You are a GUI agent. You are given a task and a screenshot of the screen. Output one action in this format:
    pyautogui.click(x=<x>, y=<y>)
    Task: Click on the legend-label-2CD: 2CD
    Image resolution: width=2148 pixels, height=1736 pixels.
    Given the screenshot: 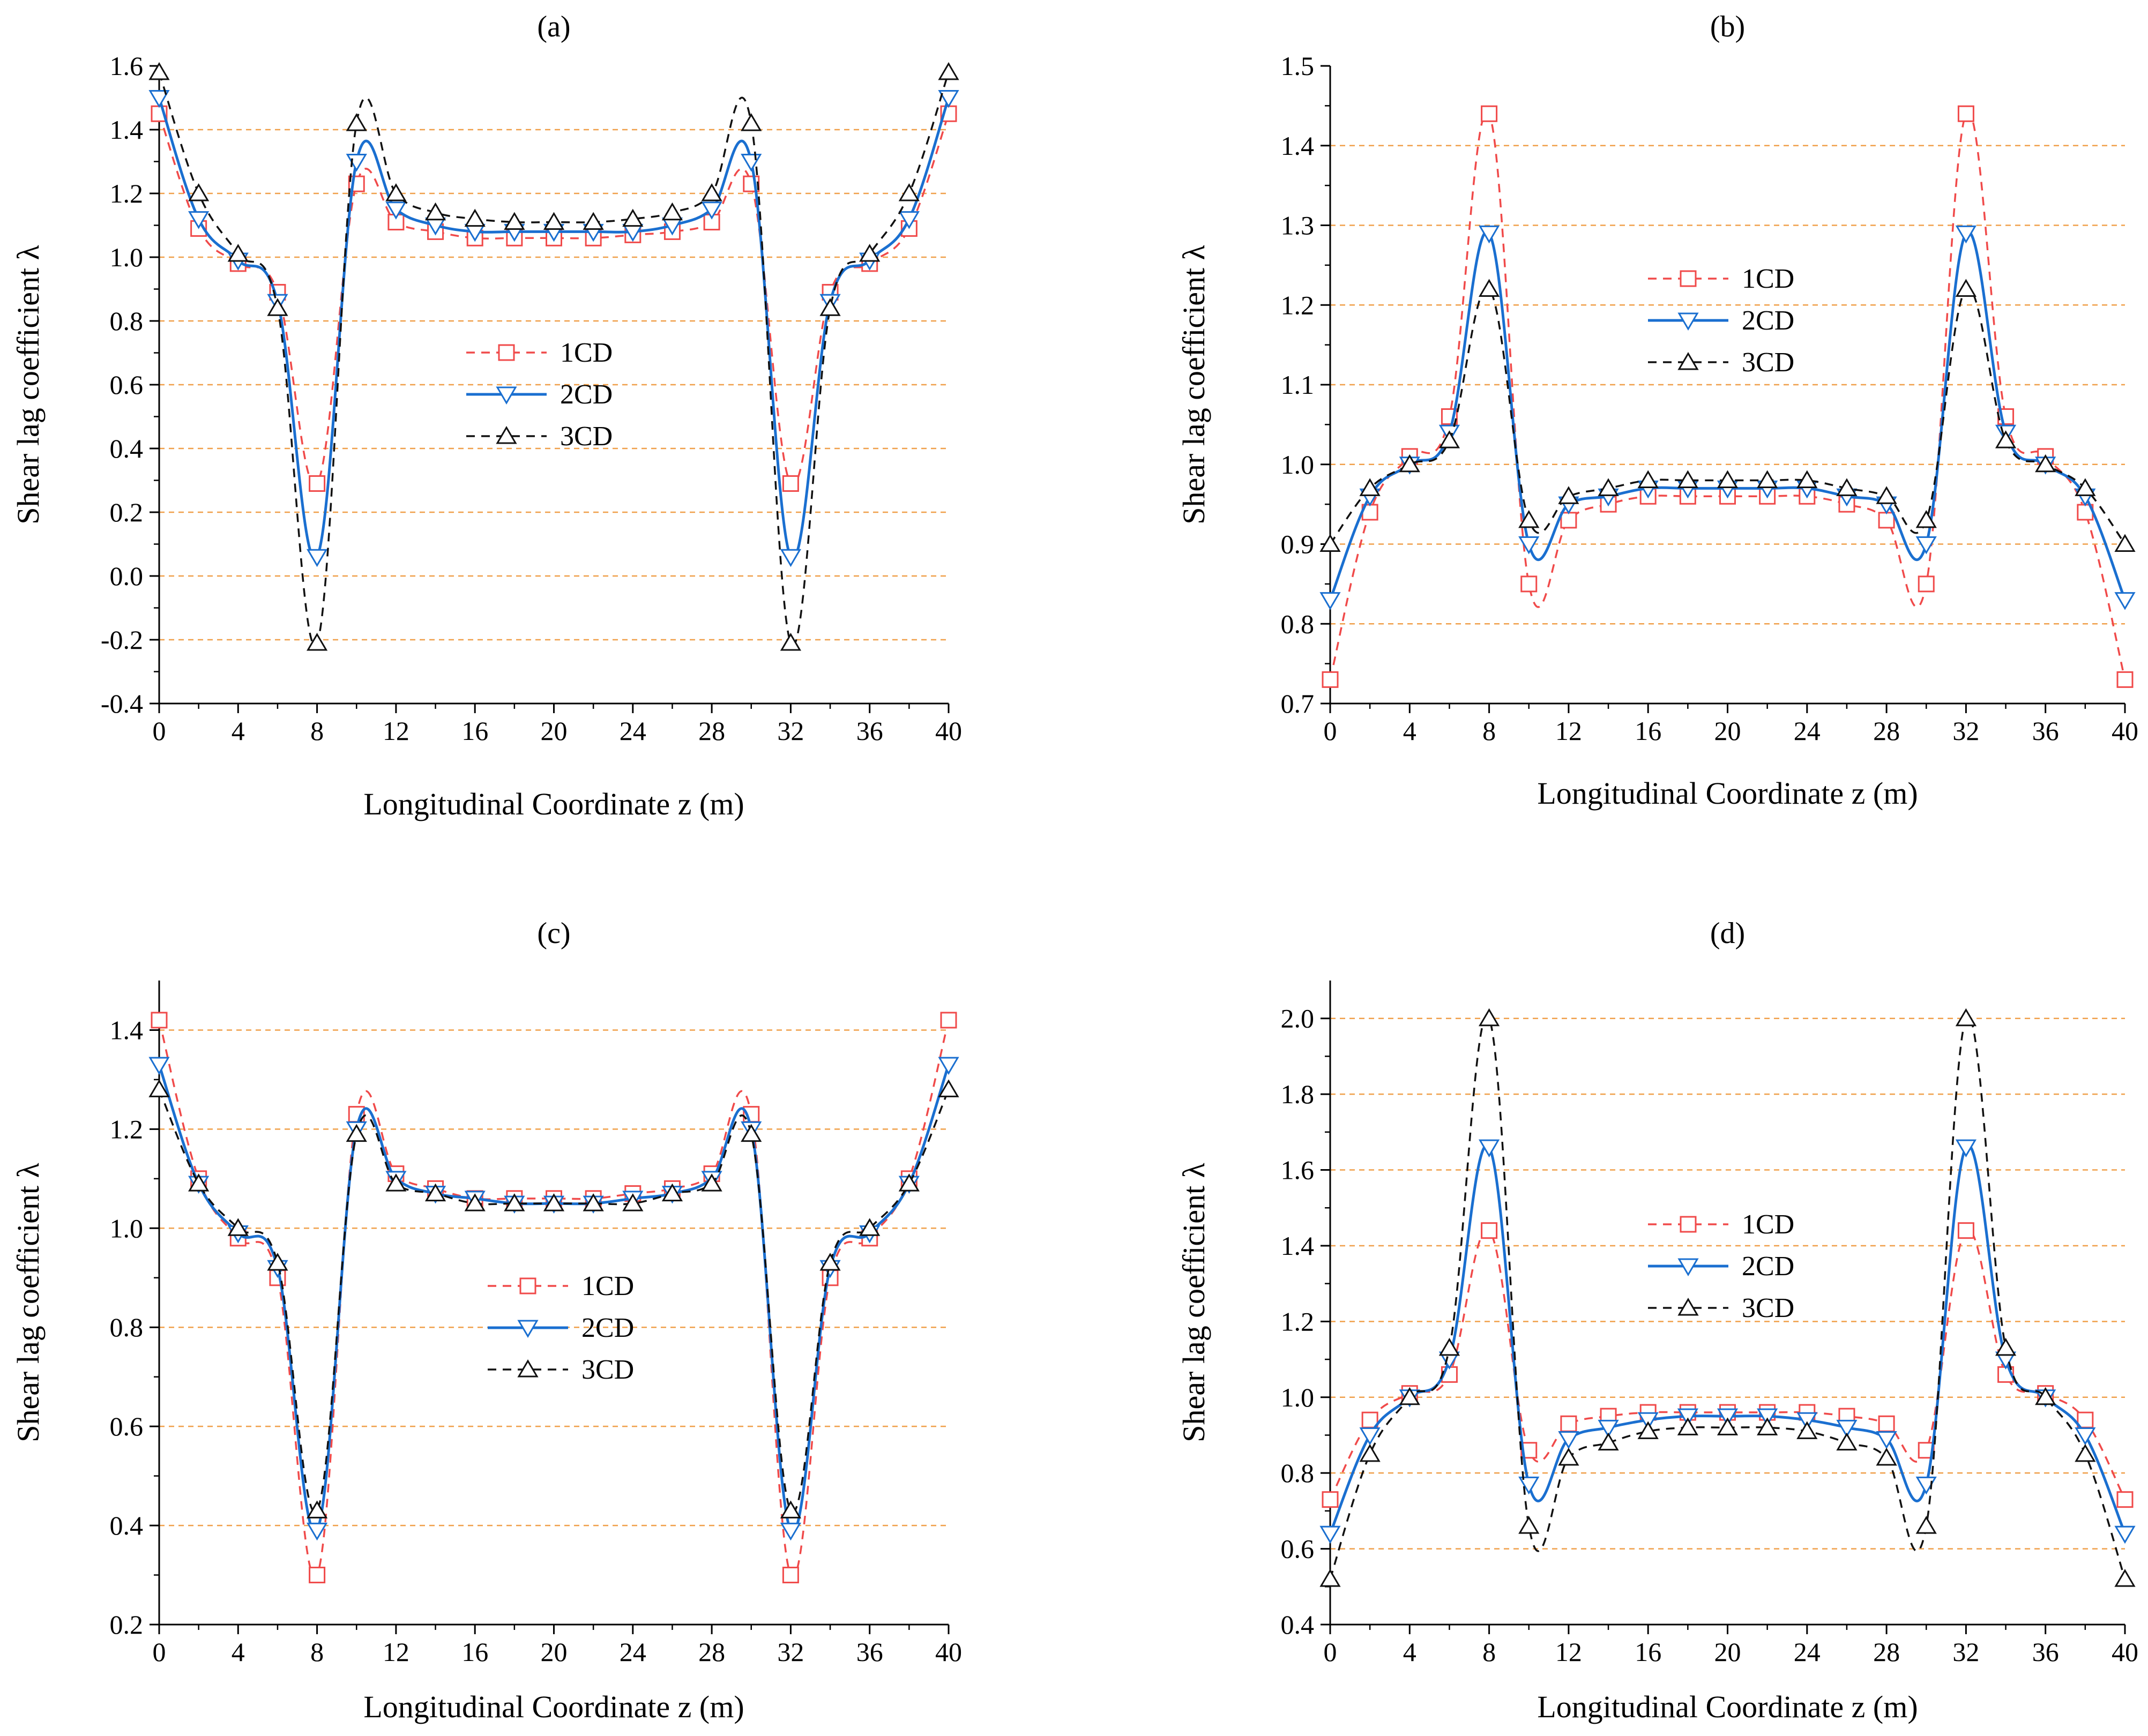 What is the action you would take?
    pyautogui.click(x=586, y=394)
    